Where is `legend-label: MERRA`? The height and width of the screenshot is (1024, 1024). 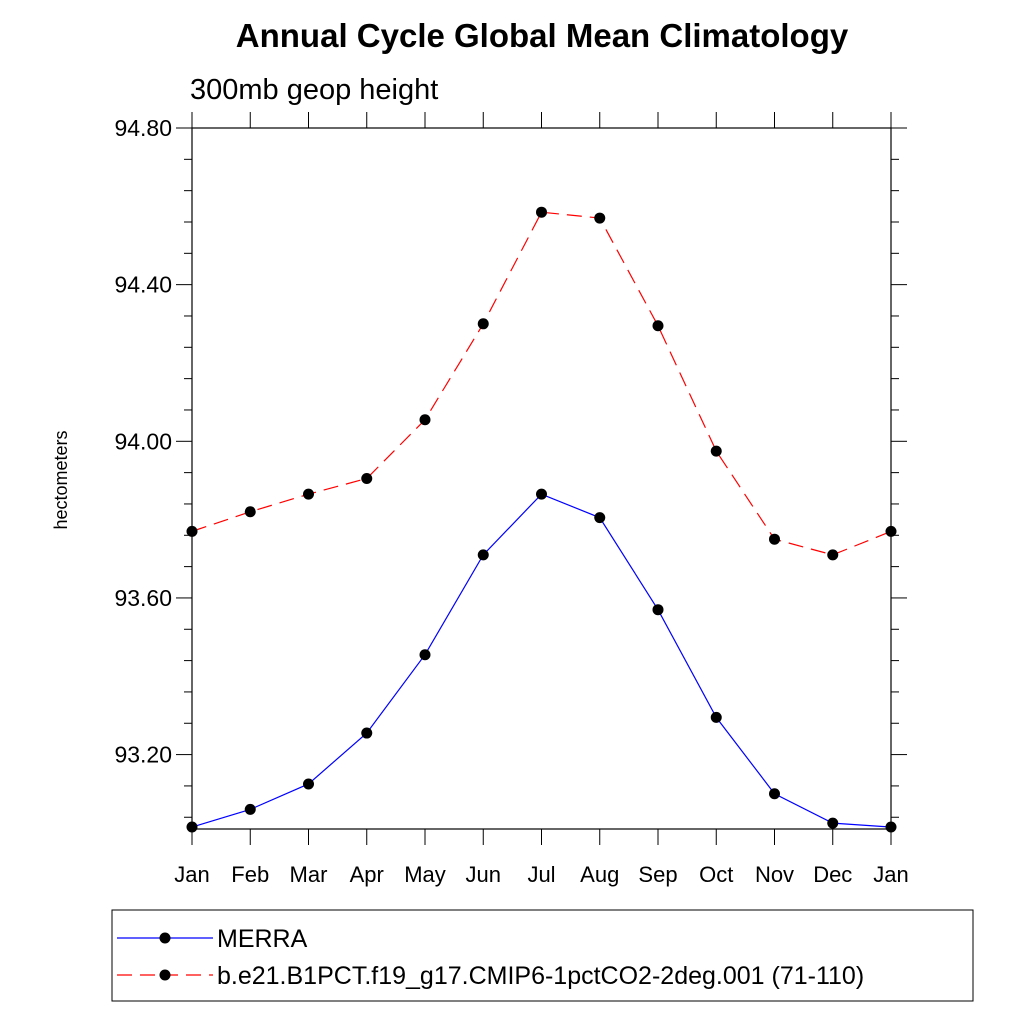
legend-label: MERRA is located at coordinates (262, 939).